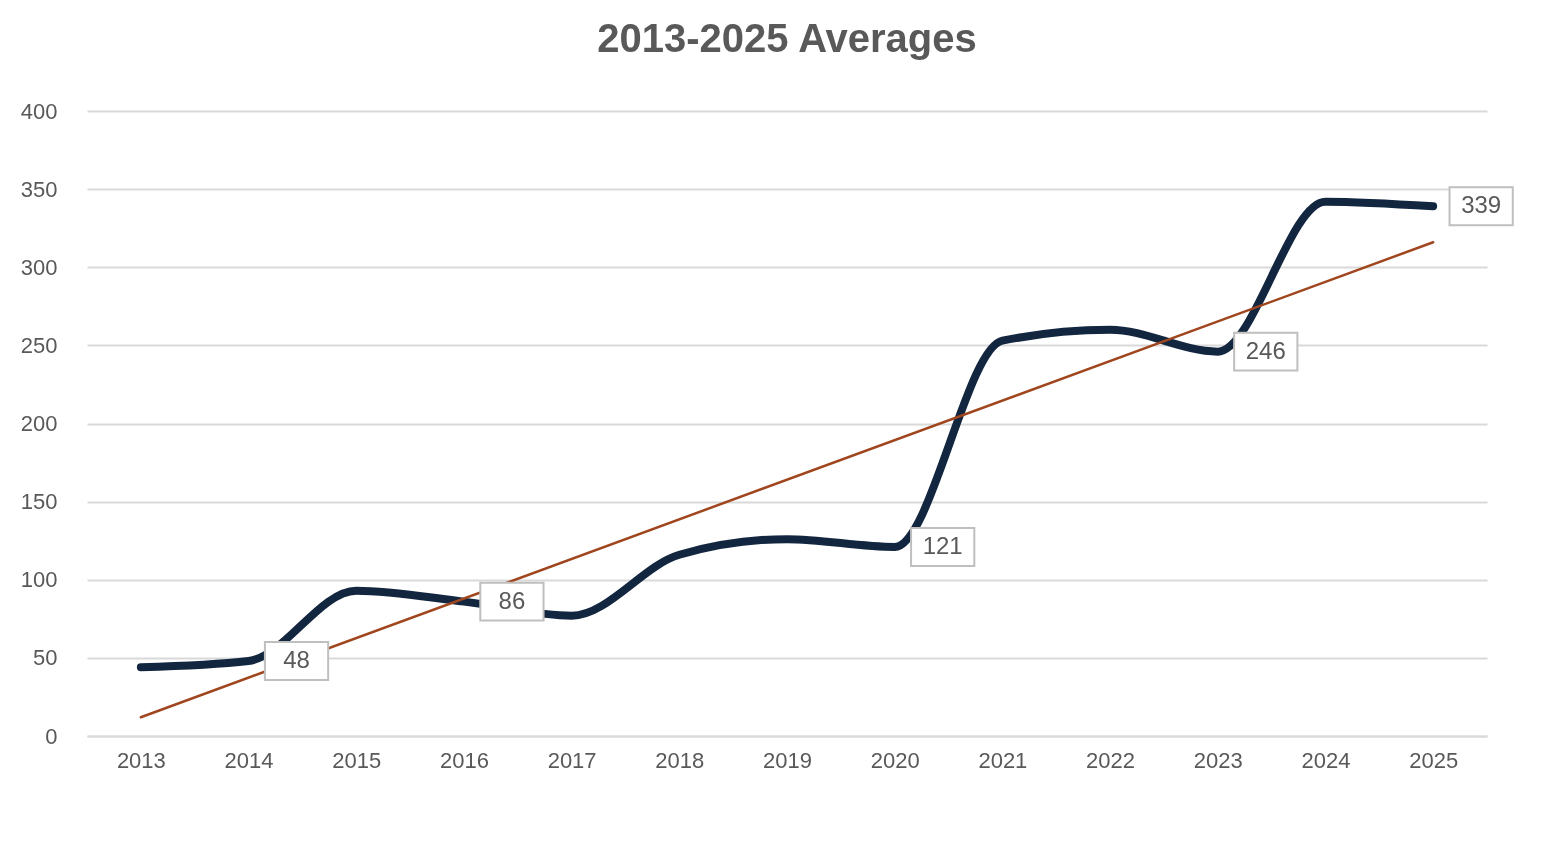 Image resolution: width=1560 pixels, height=843 pixels. I want to click on x-tick-label: 2021, so click(1003, 760).